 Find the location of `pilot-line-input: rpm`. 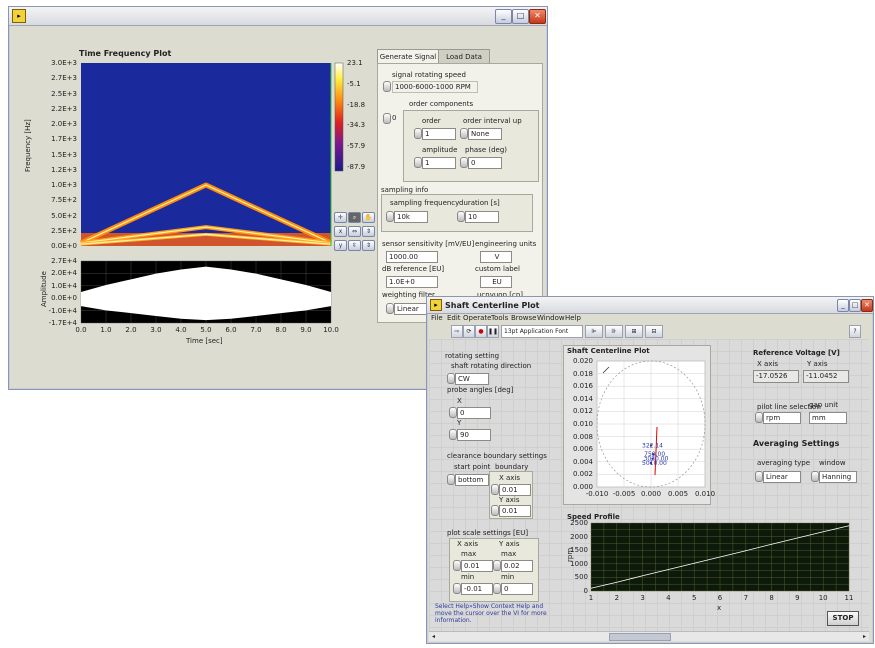

pilot-line-input: rpm is located at coordinates (782, 418).